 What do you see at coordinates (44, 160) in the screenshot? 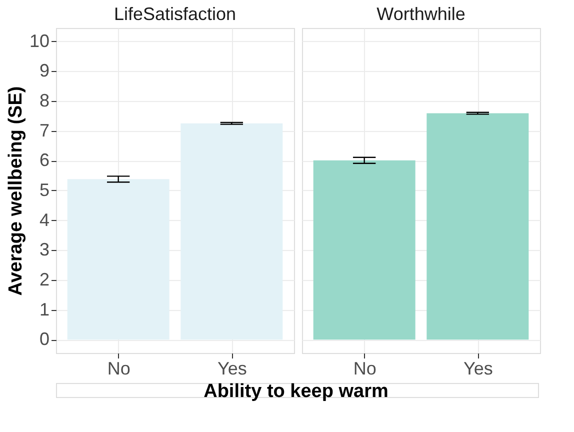
I see `y-tick-label: 6` at bounding box center [44, 160].